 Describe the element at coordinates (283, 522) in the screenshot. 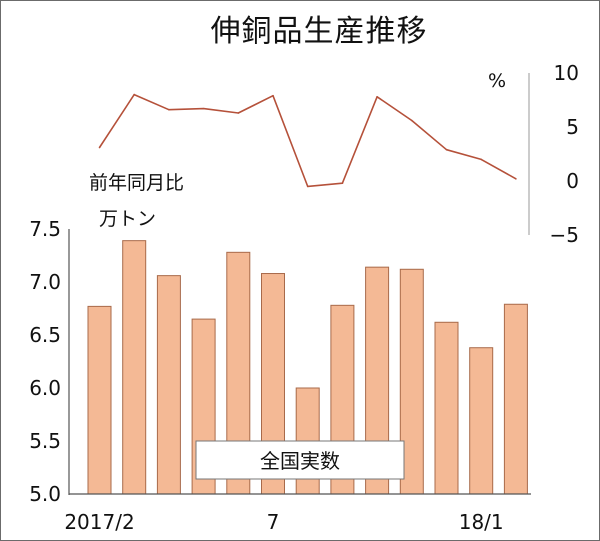

I see `x-tick-labels: 2017/2 7 18/1` at that location.